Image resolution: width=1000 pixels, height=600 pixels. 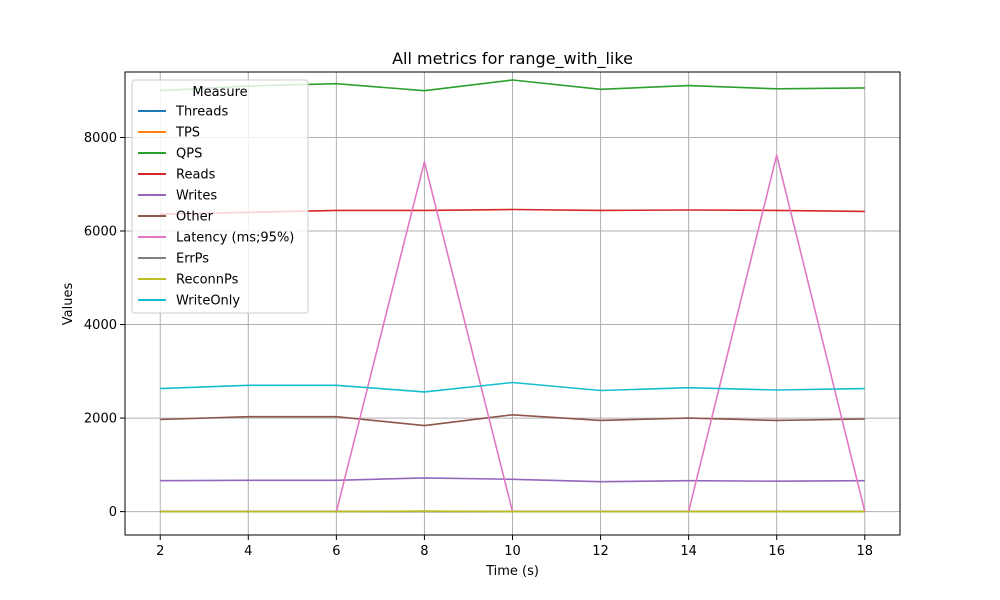 I want to click on legend-label-tps: TPS, so click(x=187, y=133).